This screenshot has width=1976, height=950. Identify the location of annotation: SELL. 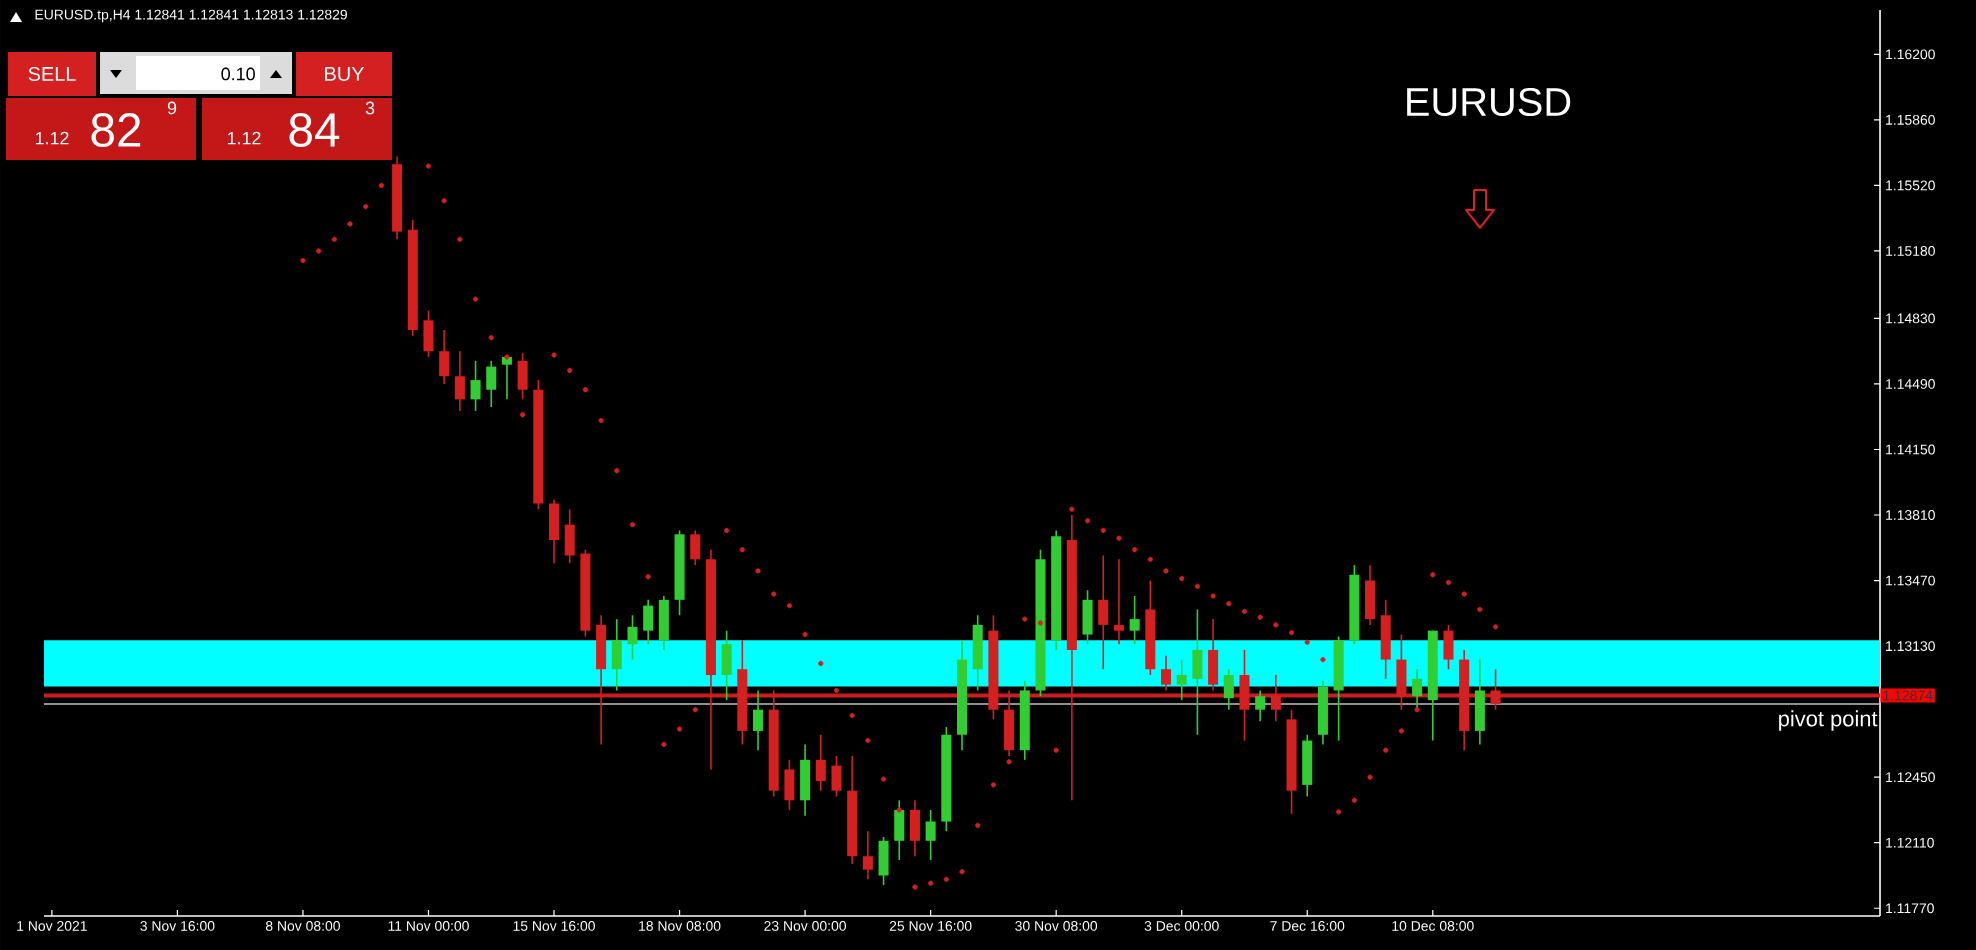
(52, 74).